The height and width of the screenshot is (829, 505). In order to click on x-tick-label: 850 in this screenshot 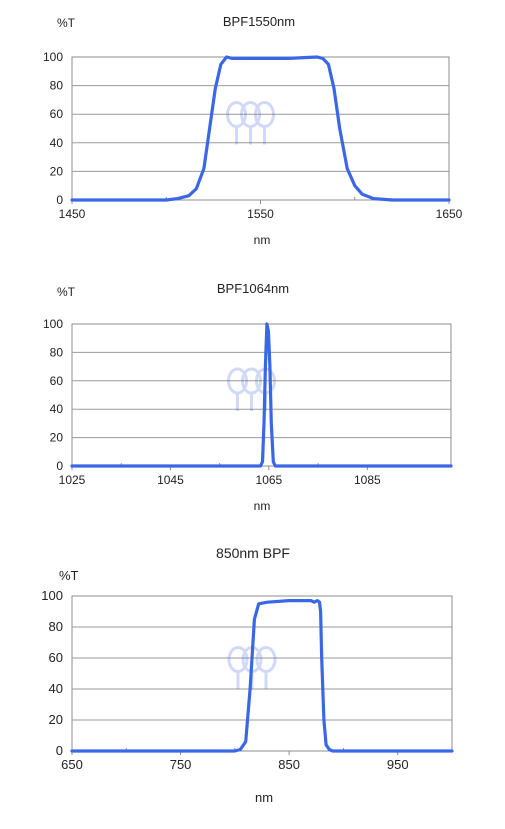, I will do `click(289, 764)`.